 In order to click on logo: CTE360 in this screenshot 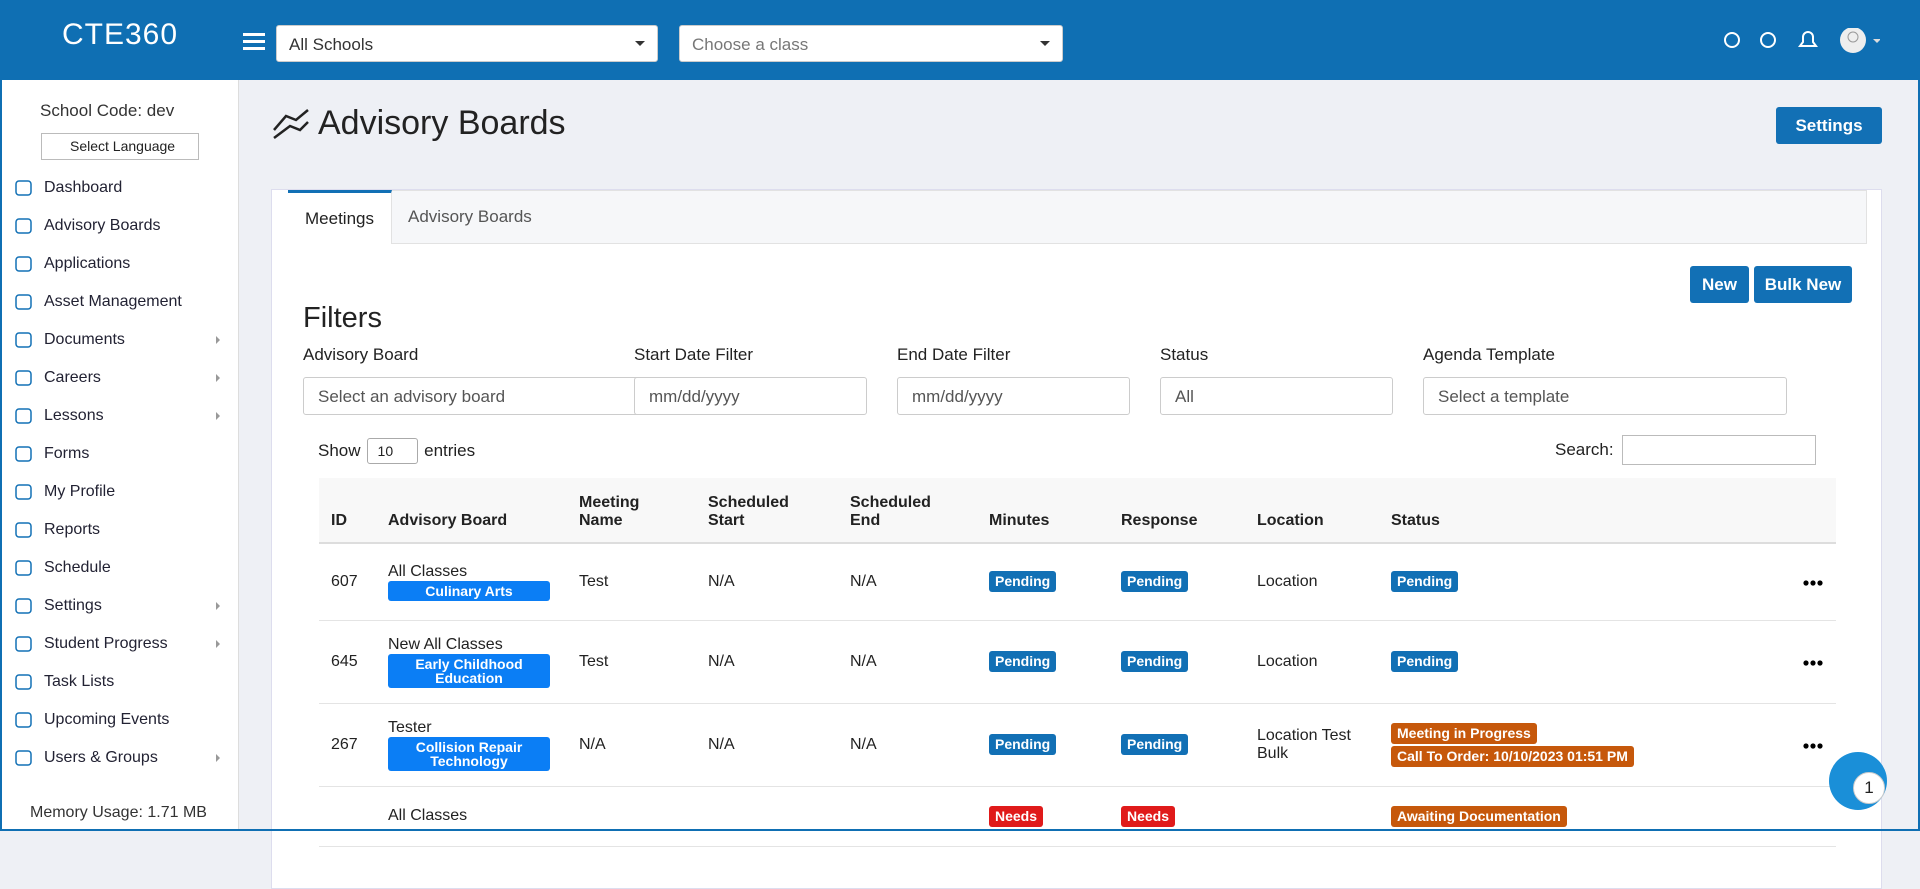, I will do `click(120, 34)`.